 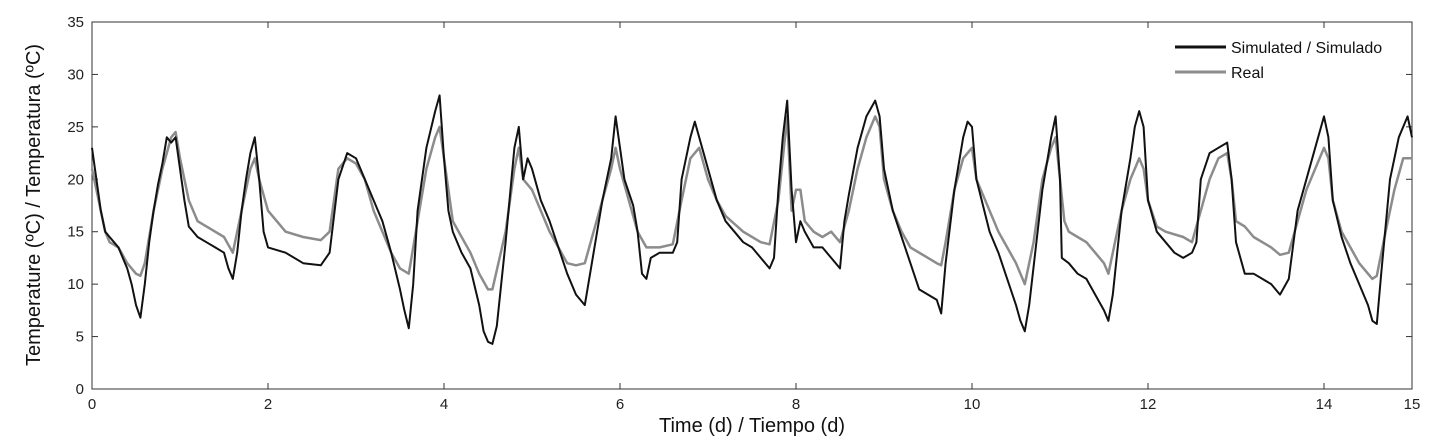 What do you see at coordinates (752, 426) in the screenshot?
I see `x-axis-title: Time (d) / Tiempo (d)` at bounding box center [752, 426].